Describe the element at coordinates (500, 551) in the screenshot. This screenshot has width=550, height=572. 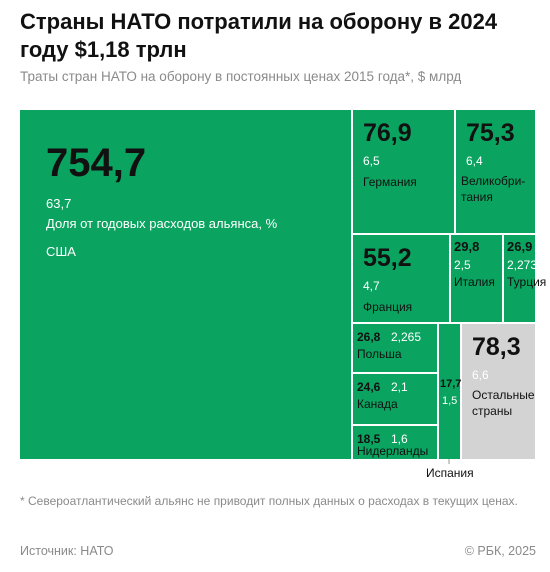
I see `copyright-label: © РБК, 2025` at that location.